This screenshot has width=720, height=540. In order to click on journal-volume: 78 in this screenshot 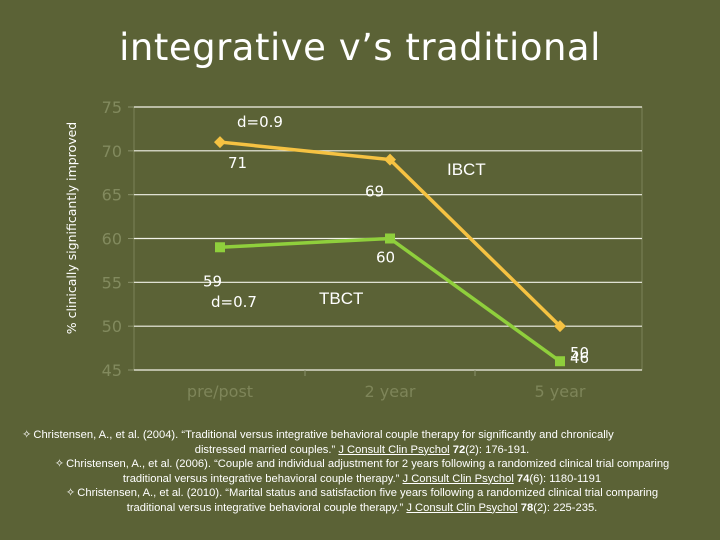, I will do `click(527, 507)`.